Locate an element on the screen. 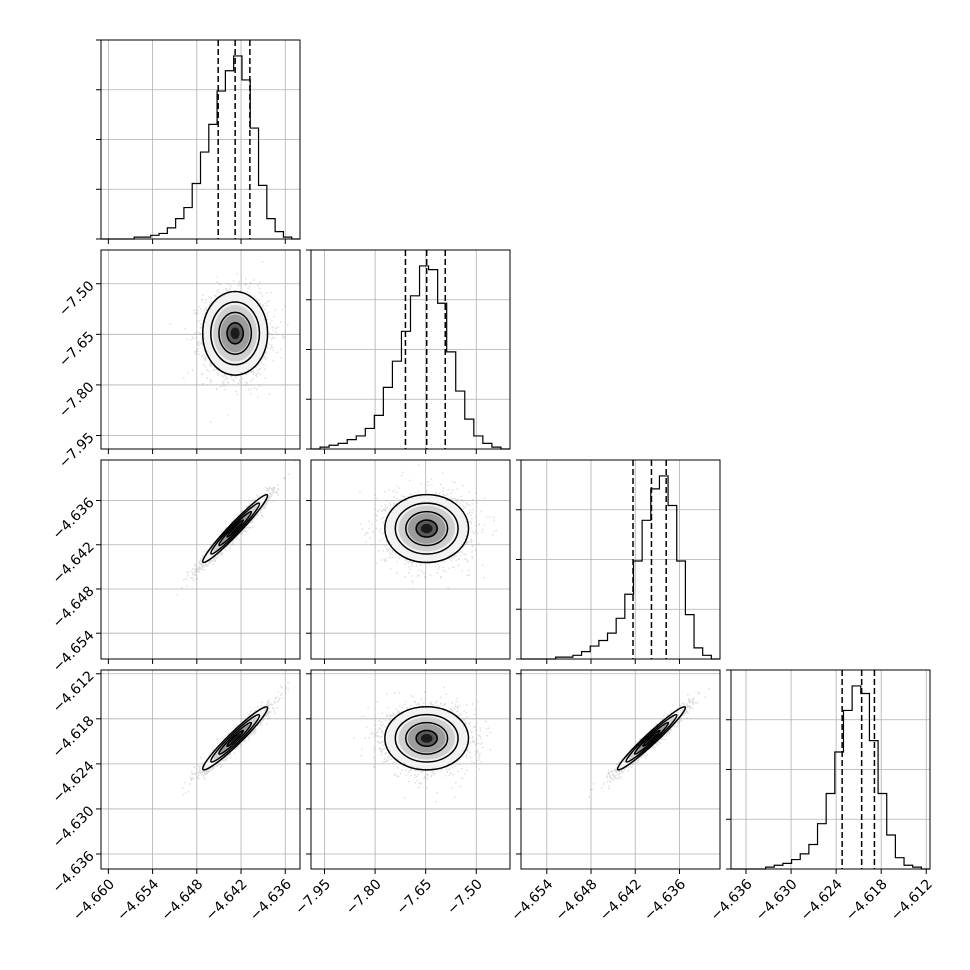  x-tick-label: −4.612 is located at coordinates (912, 900).